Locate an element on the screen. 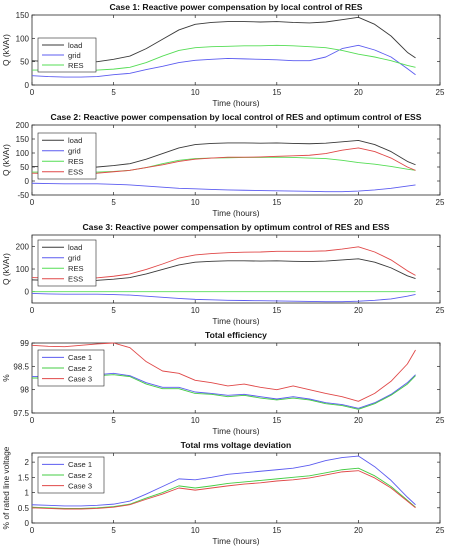 The height and width of the screenshot is (550, 454). y-axis-label: % of rated line voltage is located at coordinates (6, 487).